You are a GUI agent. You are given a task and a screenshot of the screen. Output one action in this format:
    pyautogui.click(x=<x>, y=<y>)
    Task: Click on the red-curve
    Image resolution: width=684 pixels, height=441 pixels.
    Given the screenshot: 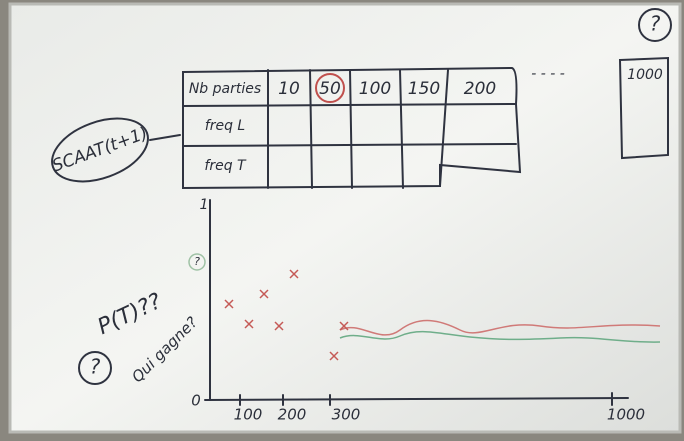 What is the action you would take?
    pyautogui.click(x=500, y=327)
    